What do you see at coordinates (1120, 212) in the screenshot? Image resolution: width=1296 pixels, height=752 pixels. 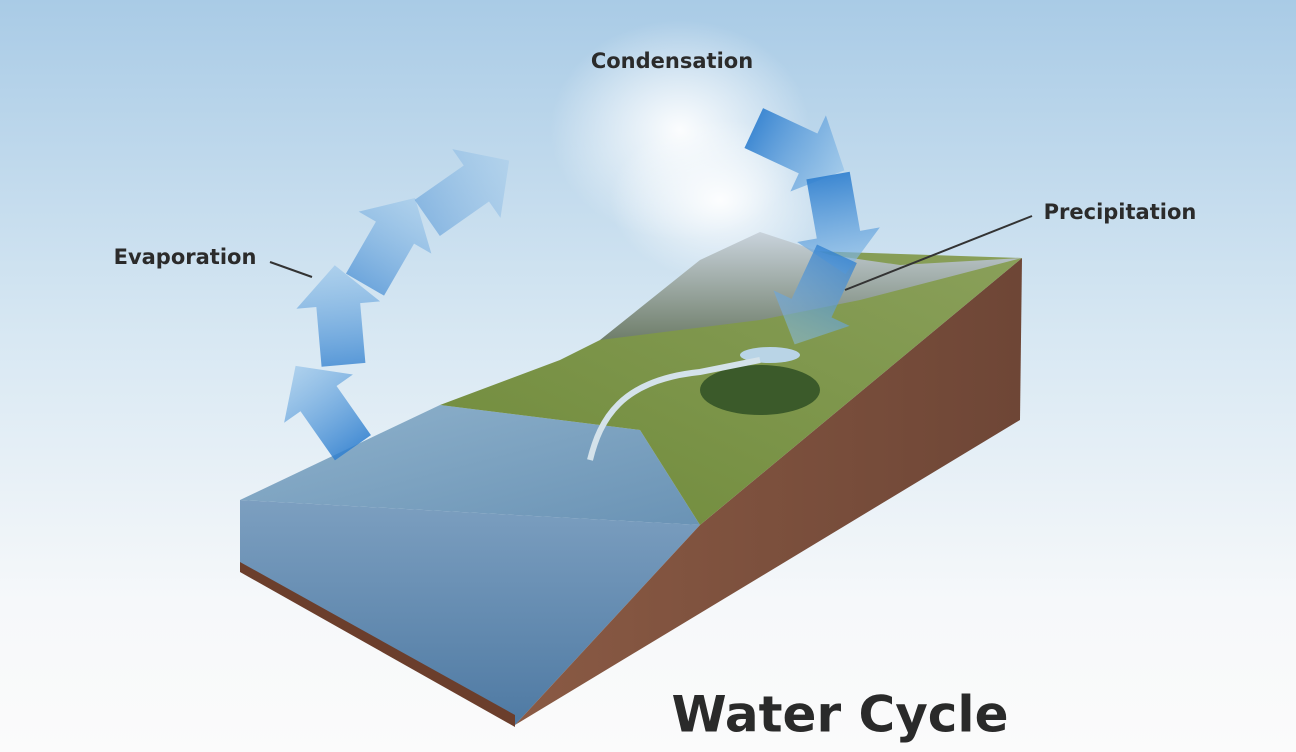 I see `precipitation-label: Precipitation` at bounding box center [1120, 212].